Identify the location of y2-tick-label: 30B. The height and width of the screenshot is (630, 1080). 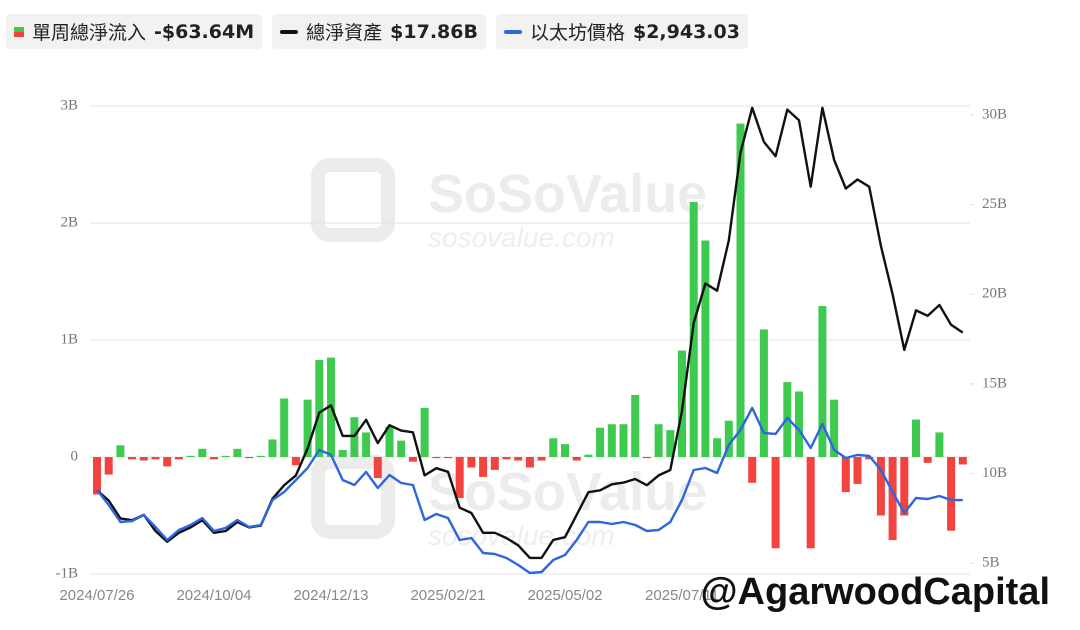
(994, 114).